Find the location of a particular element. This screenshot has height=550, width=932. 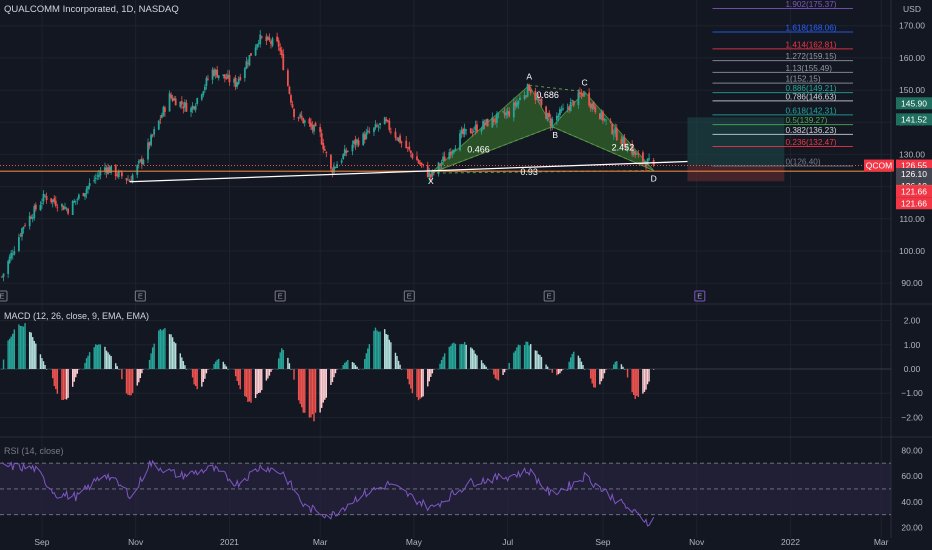

macd-axis-tick: −2.00 is located at coordinates (912, 417).